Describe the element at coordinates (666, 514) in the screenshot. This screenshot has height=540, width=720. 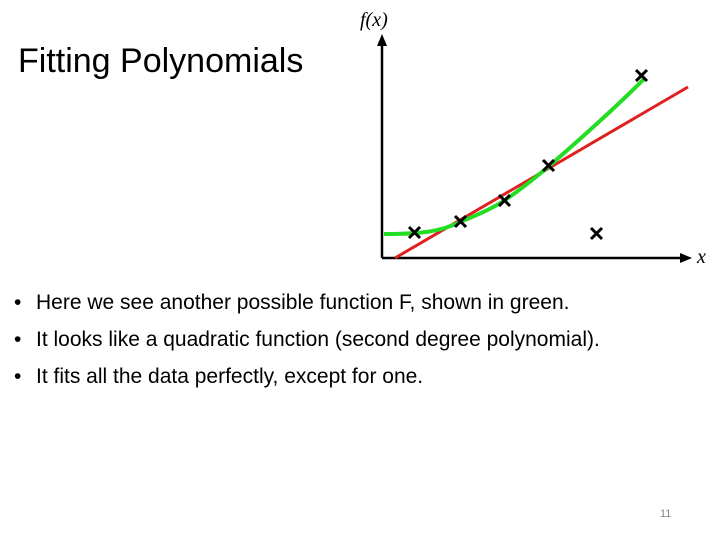
I see `page-number: 11` at that location.